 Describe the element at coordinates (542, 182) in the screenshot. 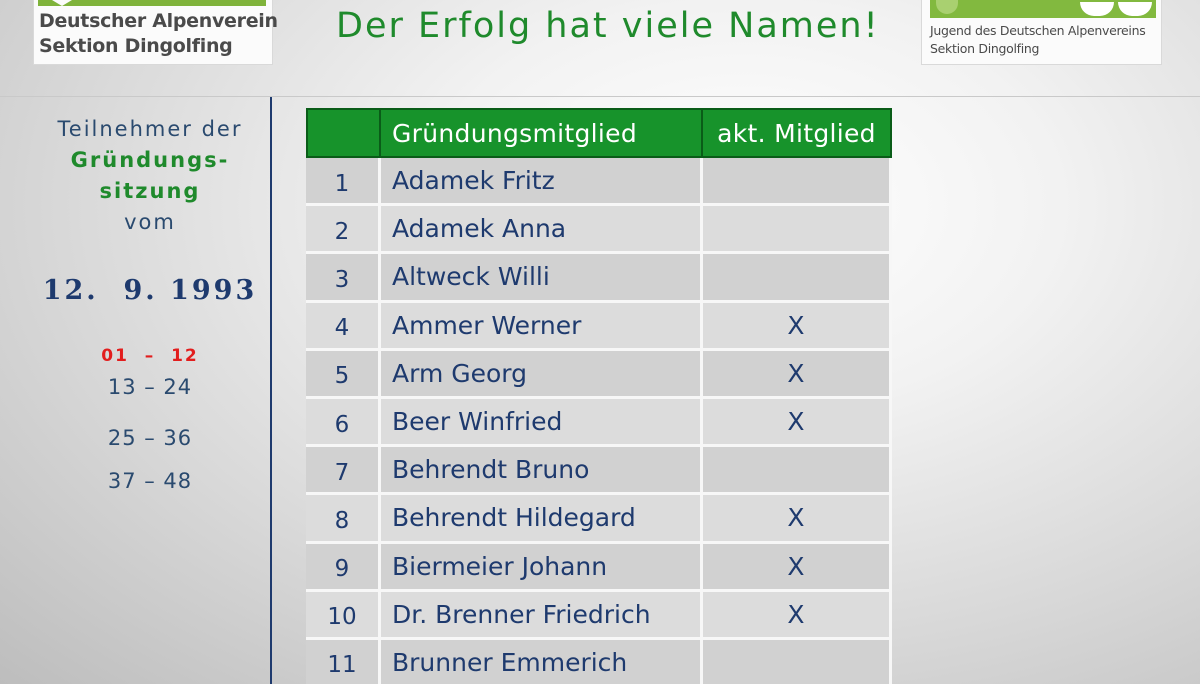

I see `member-name: Adamek Fritz` at that location.